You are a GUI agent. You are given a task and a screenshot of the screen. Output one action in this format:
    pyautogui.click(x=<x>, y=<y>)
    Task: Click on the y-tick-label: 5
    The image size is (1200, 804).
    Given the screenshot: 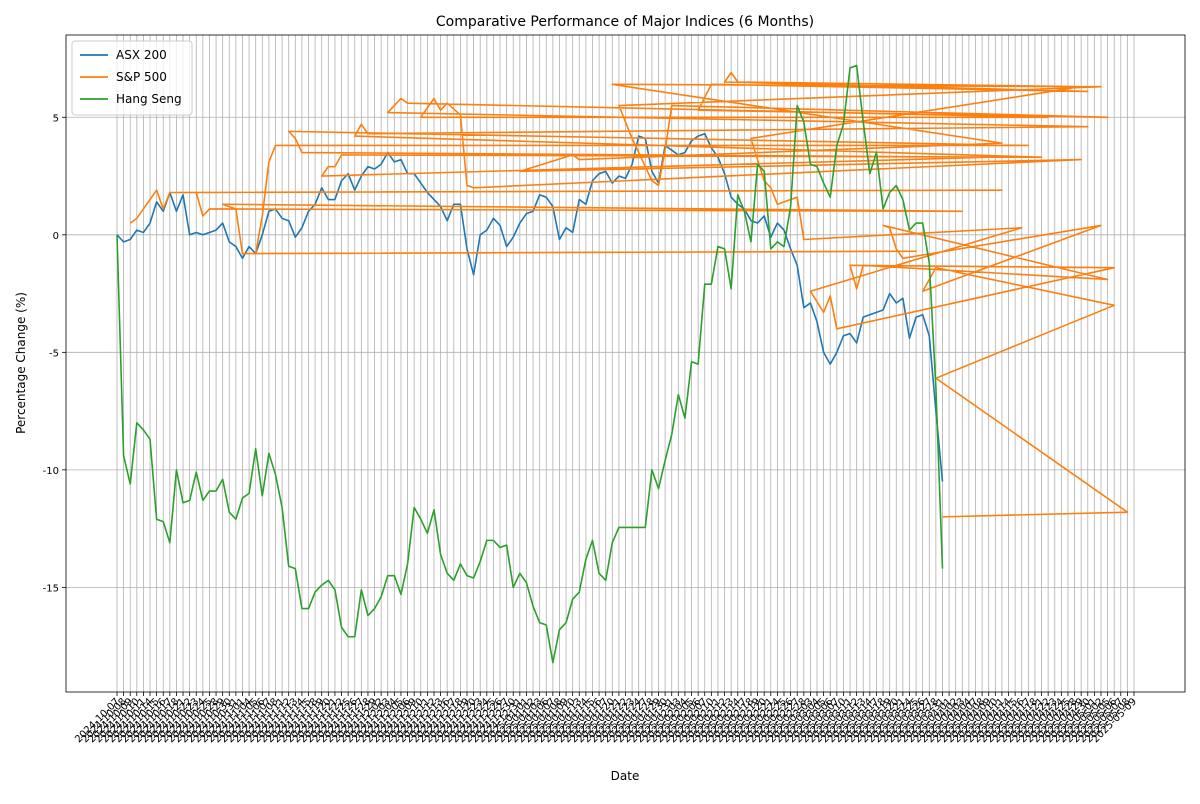 What is the action you would take?
    pyautogui.click(x=56, y=118)
    